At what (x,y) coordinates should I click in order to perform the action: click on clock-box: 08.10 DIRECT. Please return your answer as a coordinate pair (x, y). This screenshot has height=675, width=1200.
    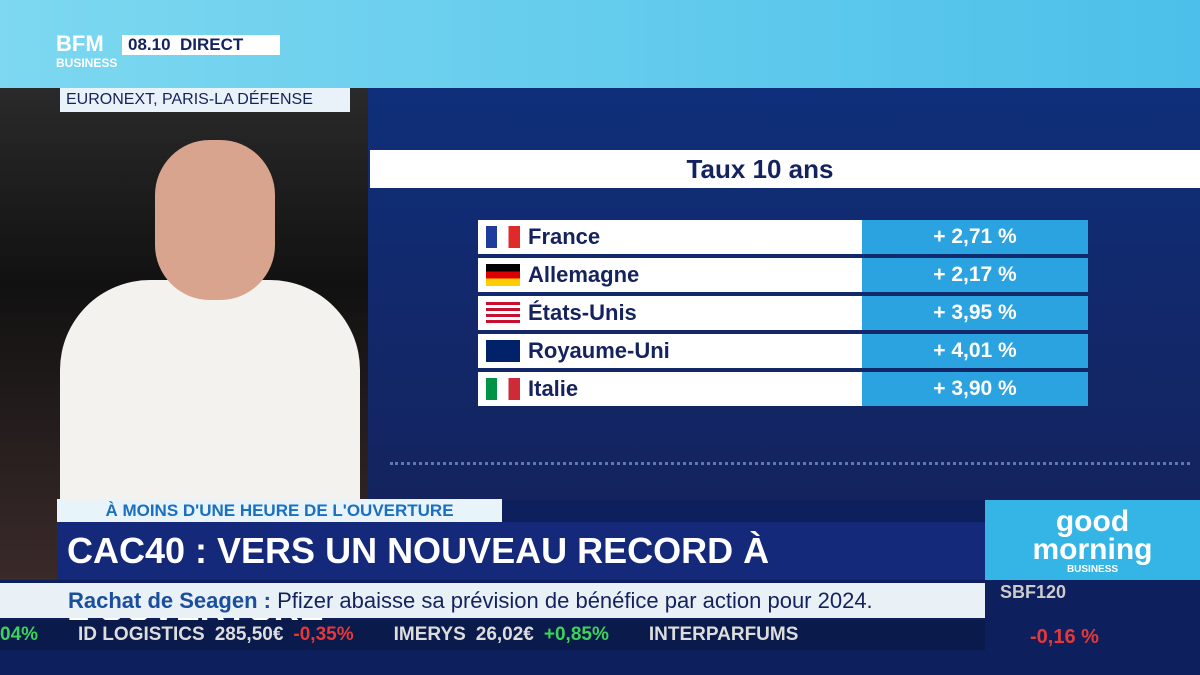
    Looking at the image, I should click on (201, 45).